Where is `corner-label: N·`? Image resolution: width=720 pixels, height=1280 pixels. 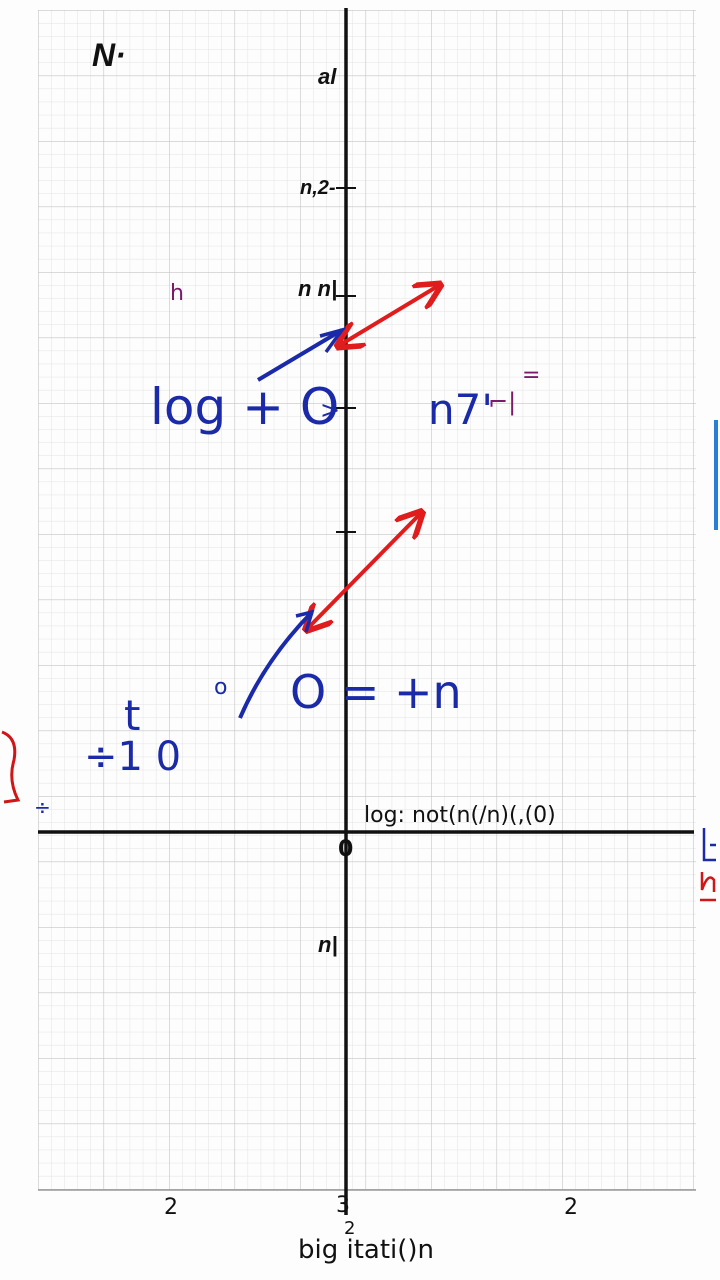
corner-label: N· is located at coordinates (109, 55).